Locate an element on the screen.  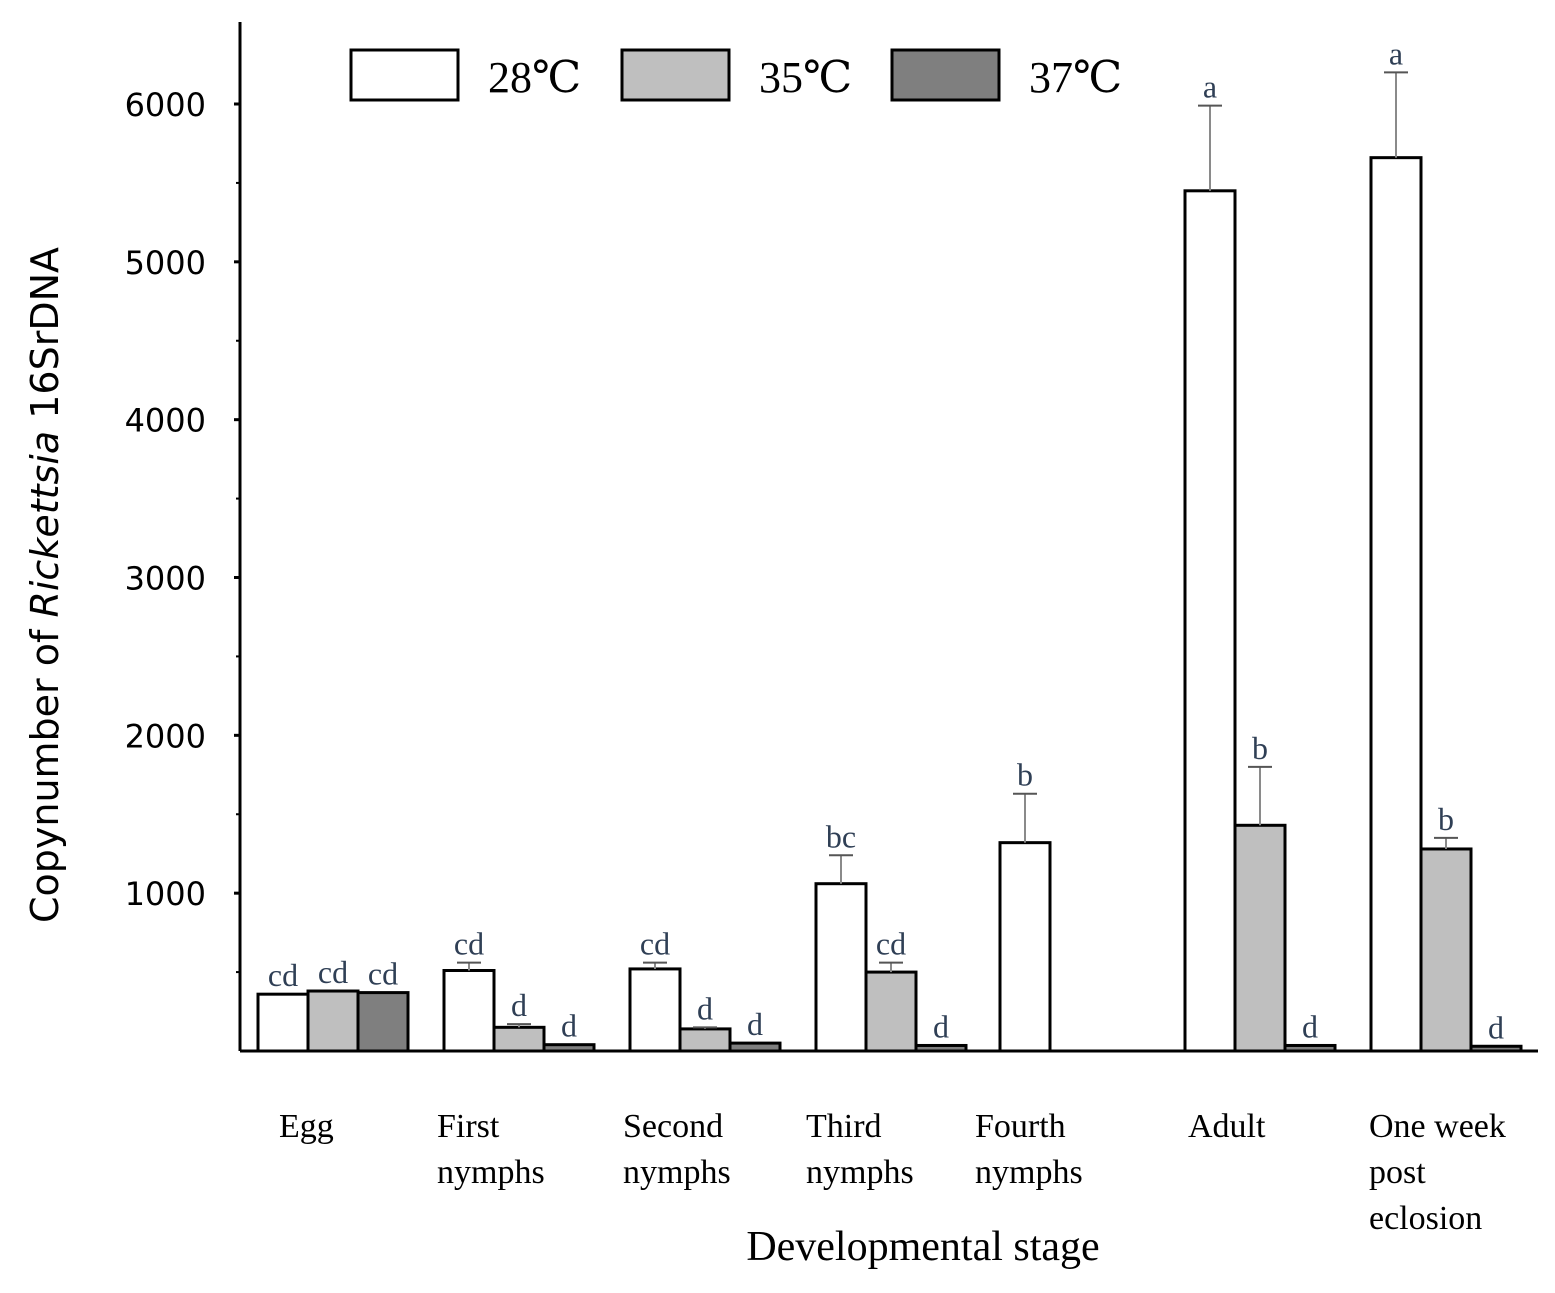
y-axis: 1000 2000 3000 4000 5000 6000 is located at coordinates (183, 536).